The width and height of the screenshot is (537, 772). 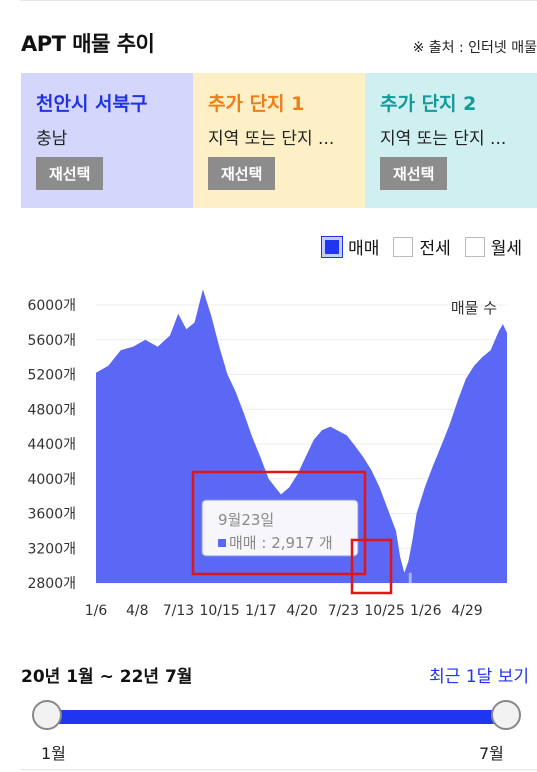 I want to click on source-note: ※ 출처 : 인터넷 매물, so click(x=474, y=48).